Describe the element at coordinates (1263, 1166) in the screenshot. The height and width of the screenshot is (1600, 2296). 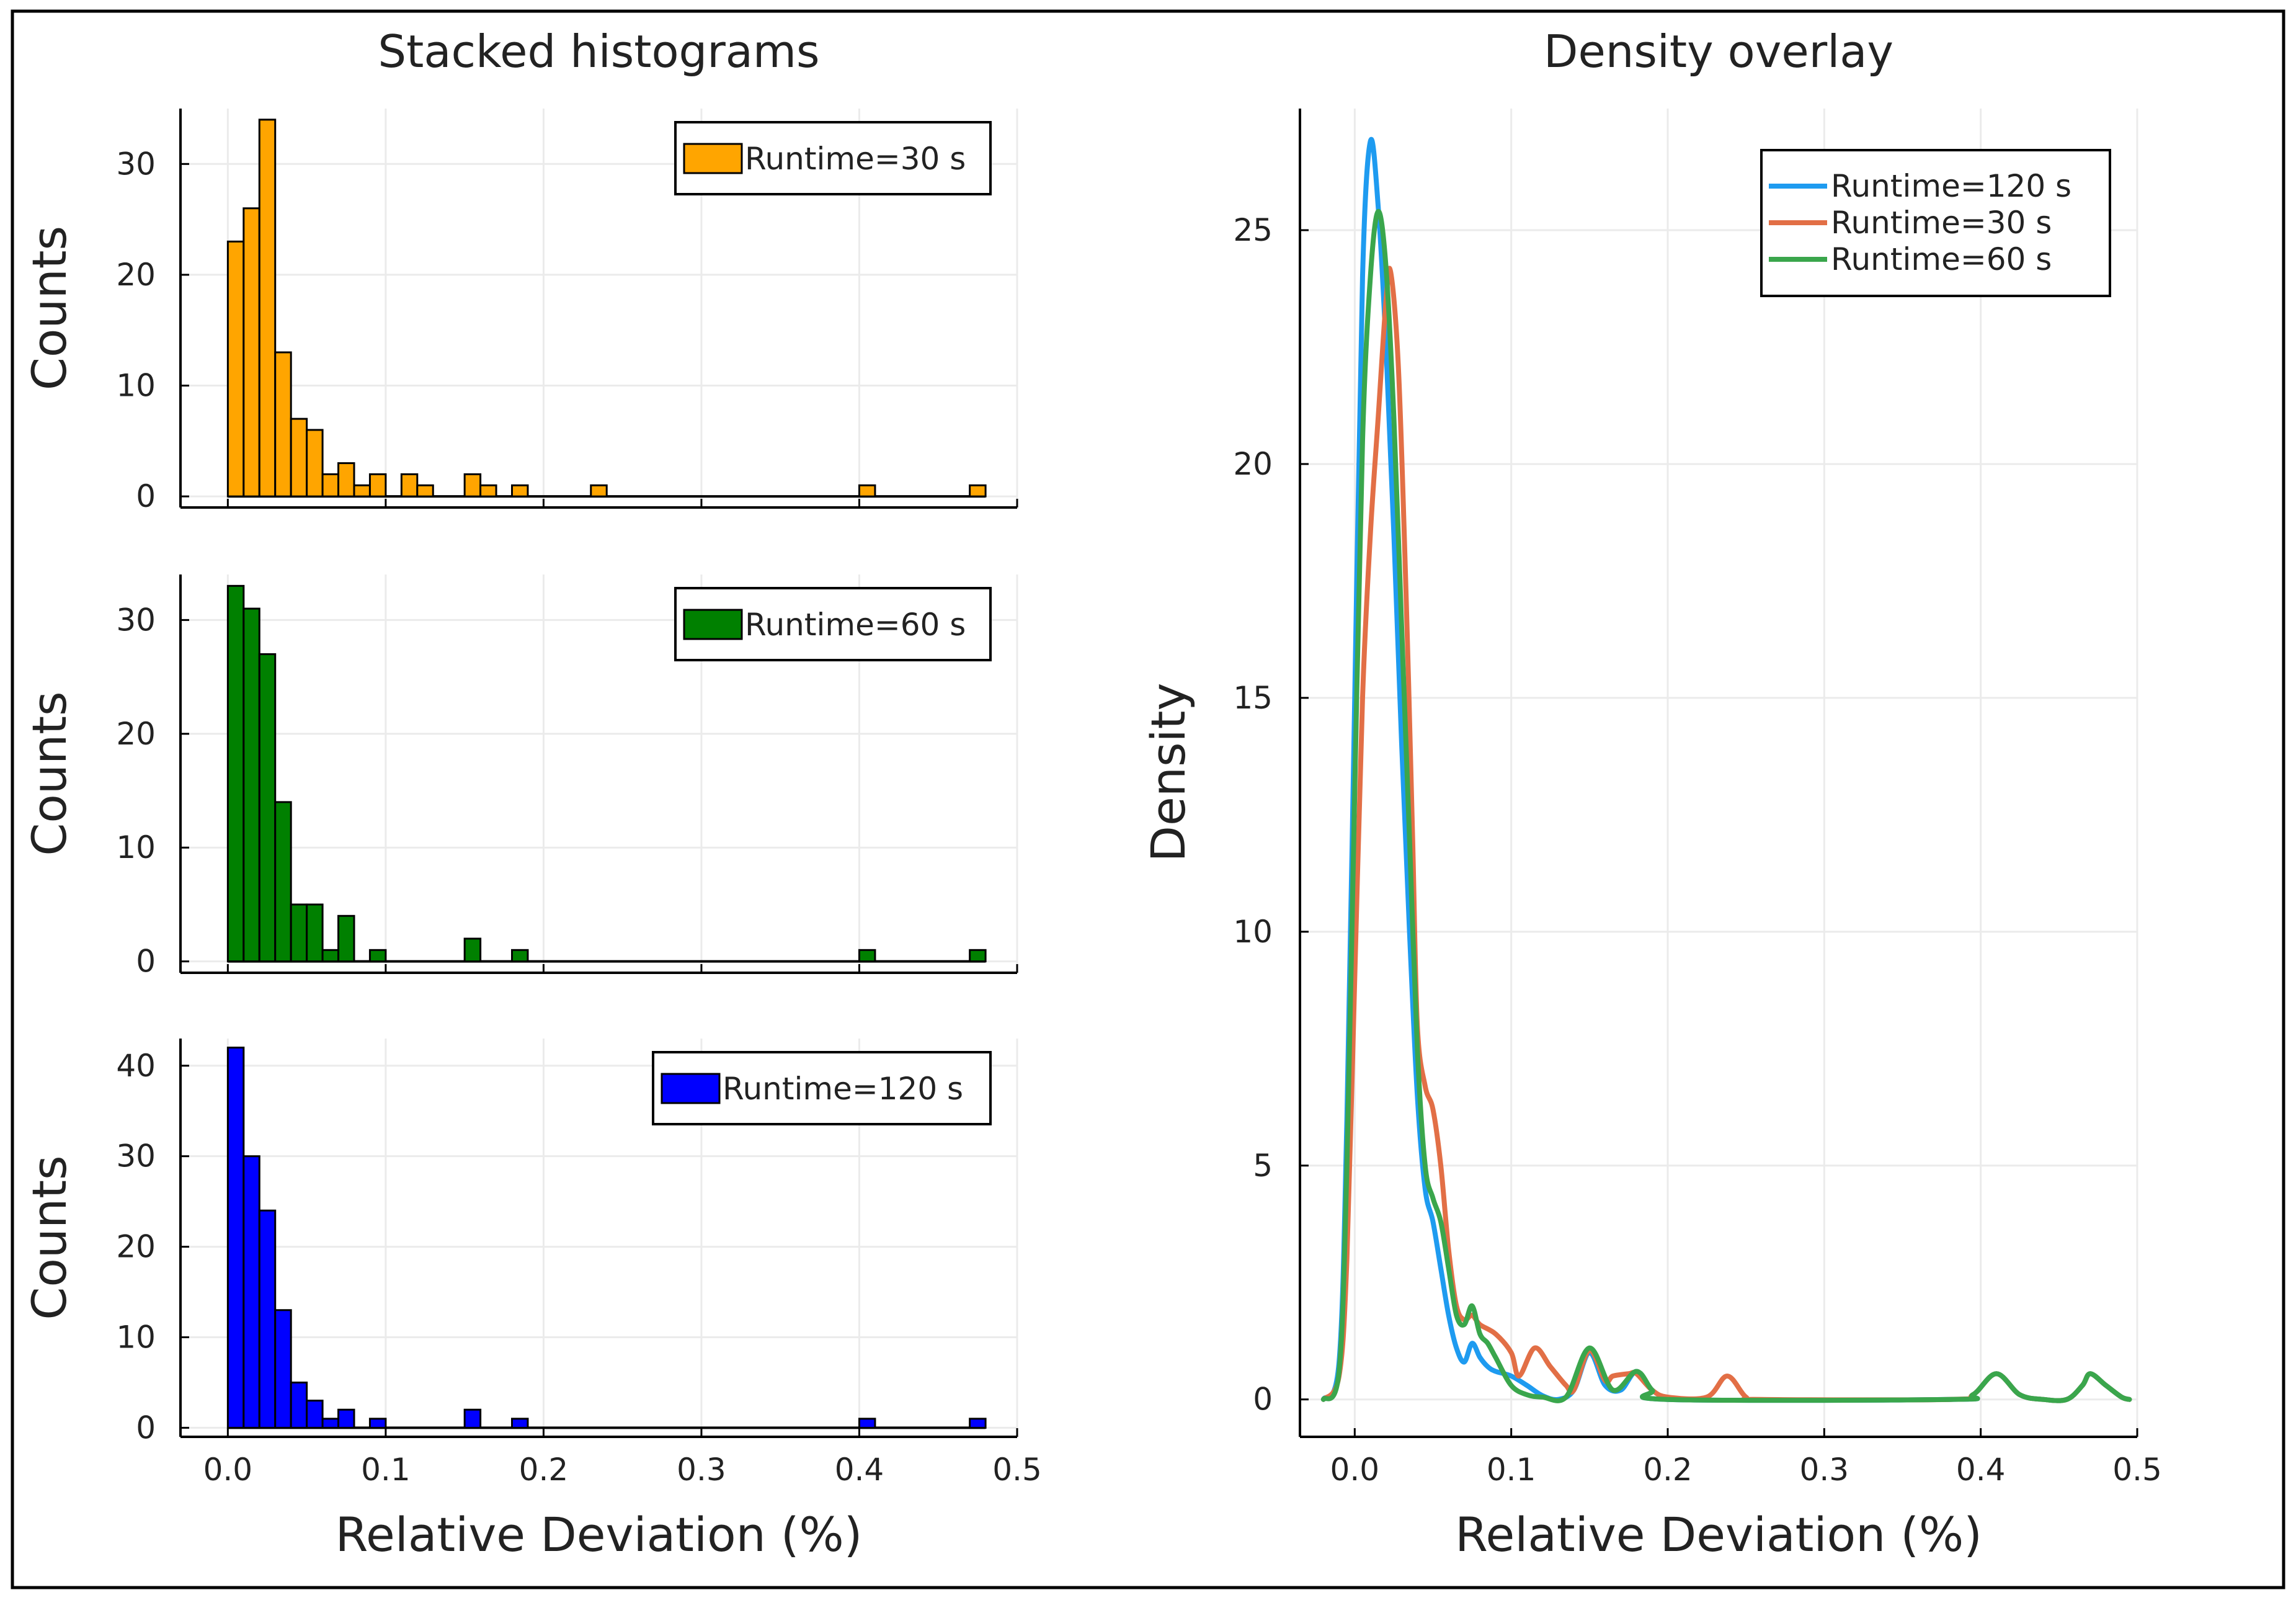
I see `y-tick-label: 5` at that location.